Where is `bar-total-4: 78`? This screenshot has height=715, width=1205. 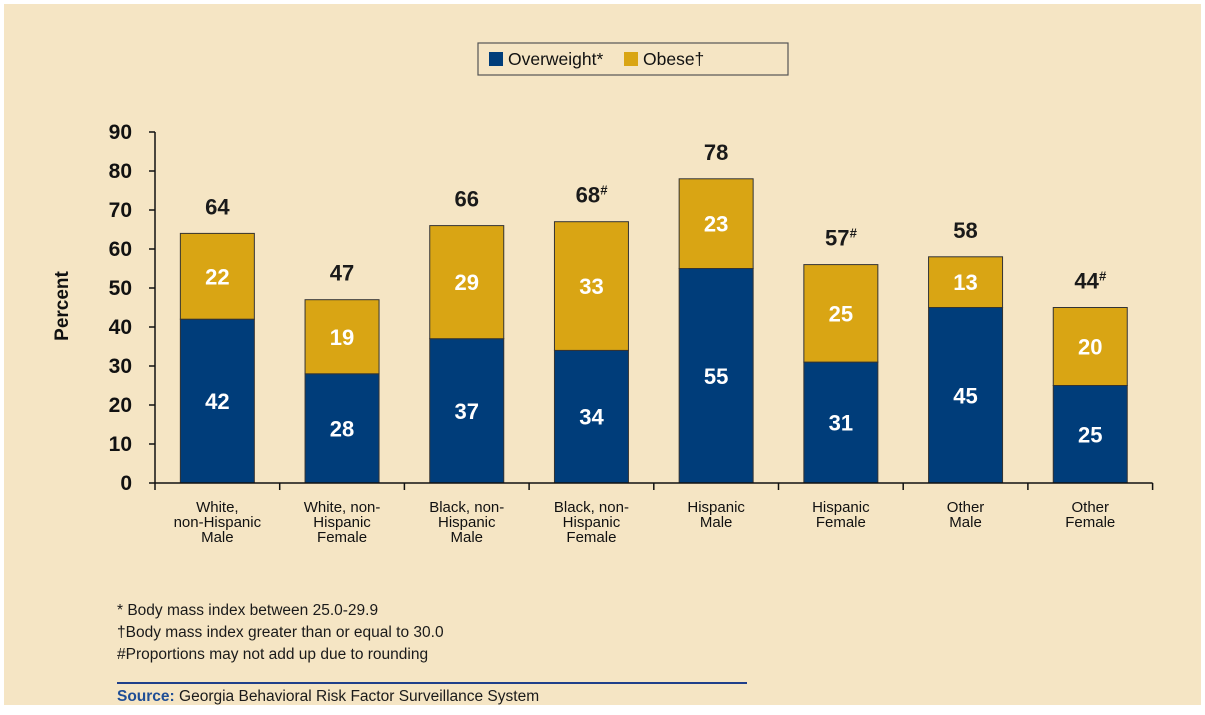
bar-total-4: 78 is located at coordinates (716, 152).